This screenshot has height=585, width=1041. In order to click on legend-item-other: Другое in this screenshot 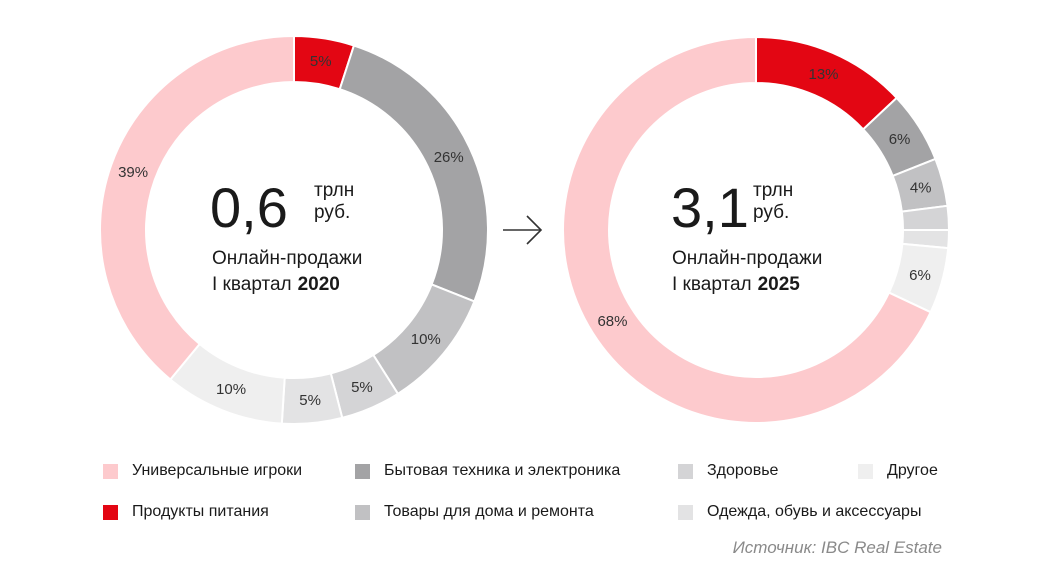, I will do `click(898, 471)`.